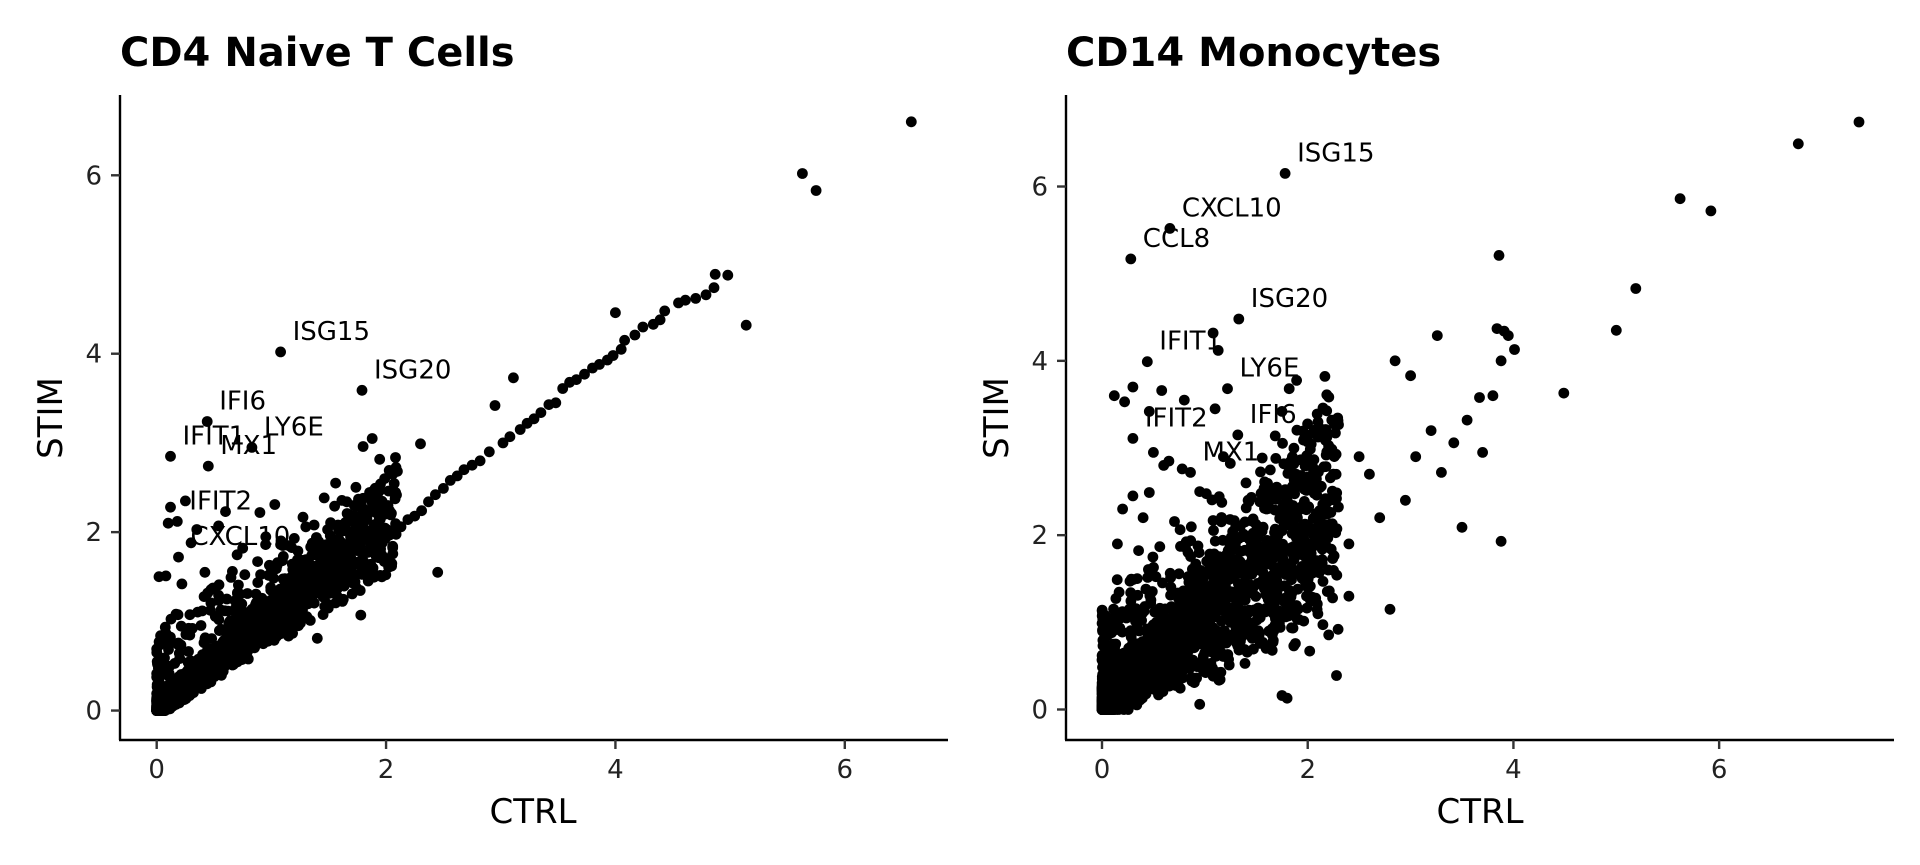 Image resolution: width=1920 pixels, height=865 pixels. What do you see at coordinates (1719, 770) in the screenshot?
I see `x-tick-label: 6` at bounding box center [1719, 770].